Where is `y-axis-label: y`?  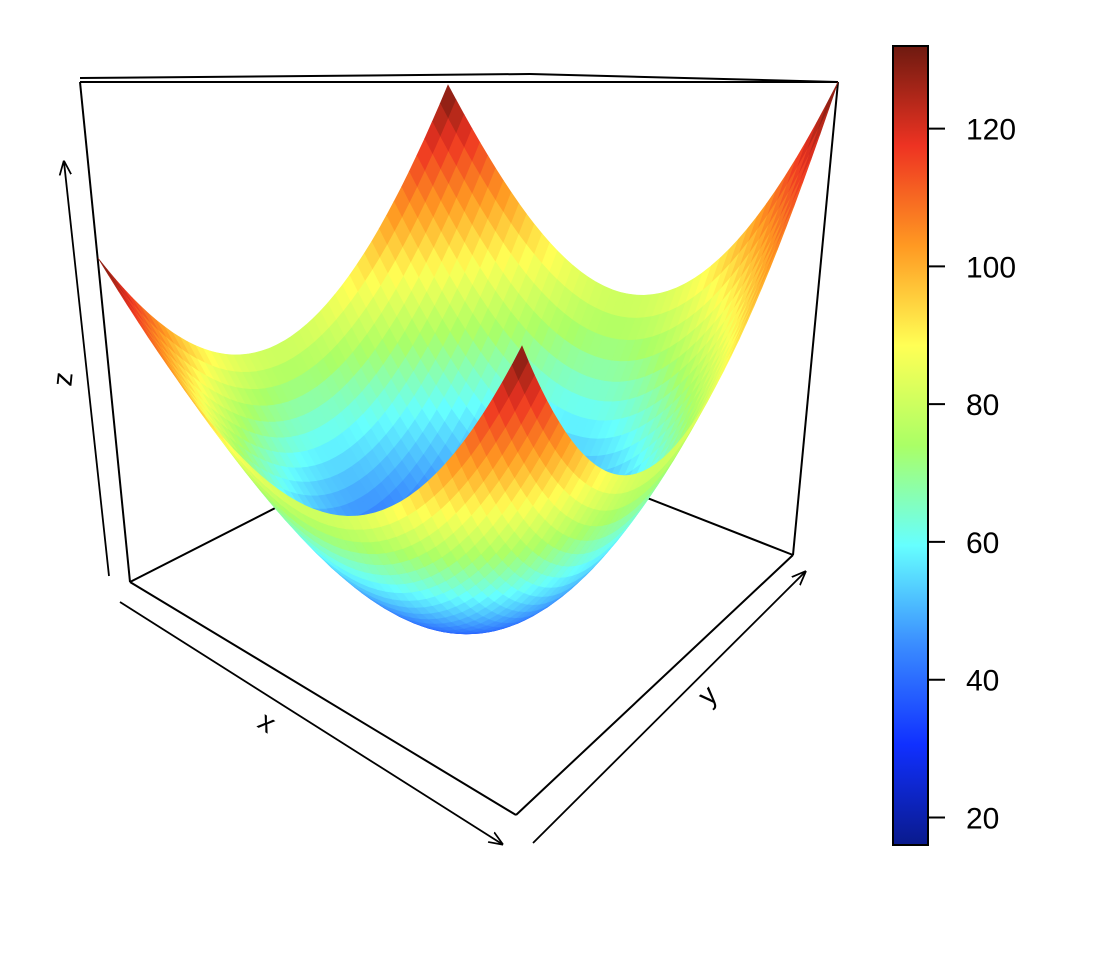 y-axis-label: y is located at coordinates (708, 695).